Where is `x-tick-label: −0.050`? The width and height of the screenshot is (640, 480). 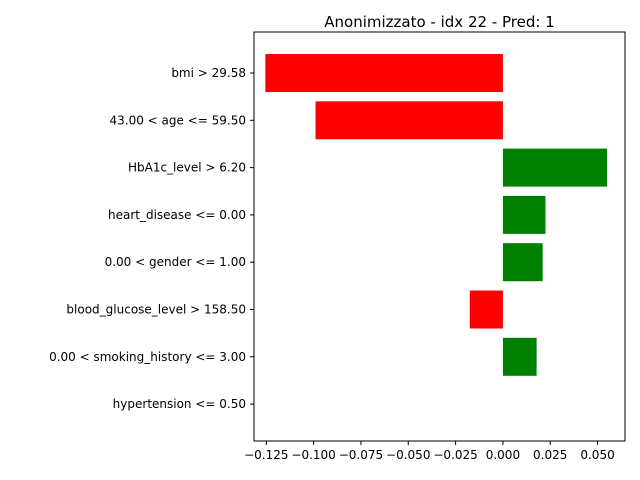
x-tick-label: −0.050 is located at coordinates (408, 455).